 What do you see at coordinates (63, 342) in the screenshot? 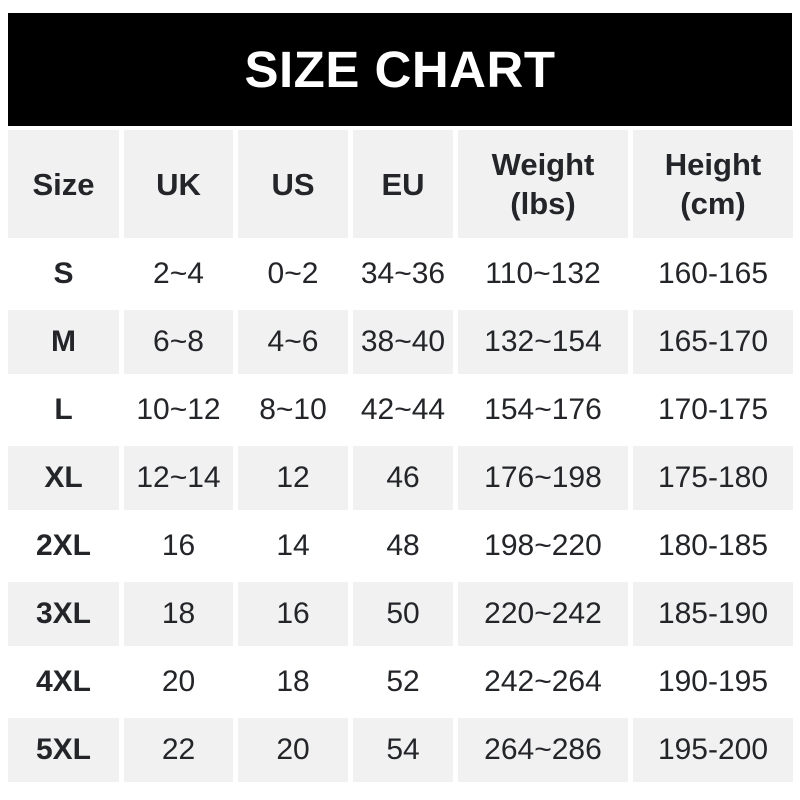
I see `size-cell: M` at bounding box center [63, 342].